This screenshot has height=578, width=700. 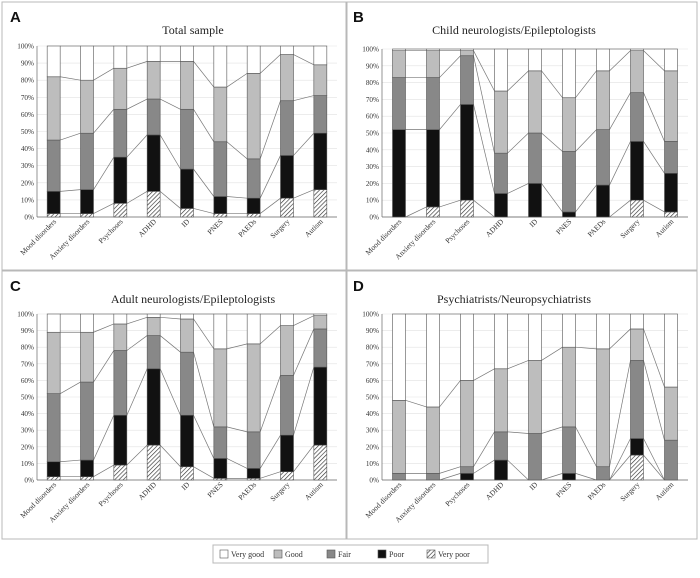 I want to click on bar-surgery-fair, so click(x=637, y=399).